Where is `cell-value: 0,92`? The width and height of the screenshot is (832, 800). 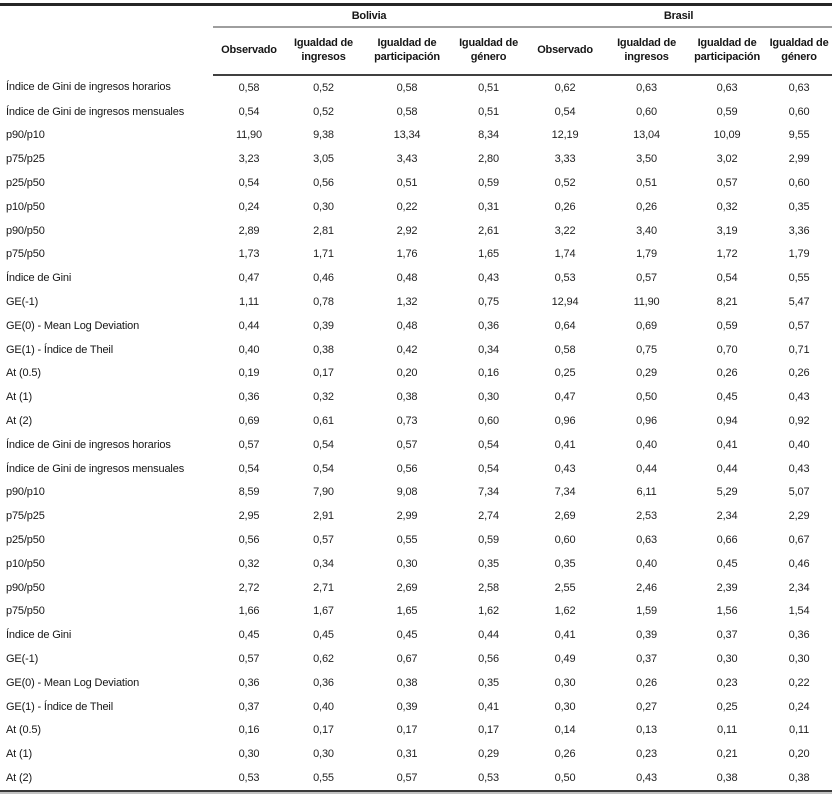 cell-value: 0,92 is located at coordinates (799, 421).